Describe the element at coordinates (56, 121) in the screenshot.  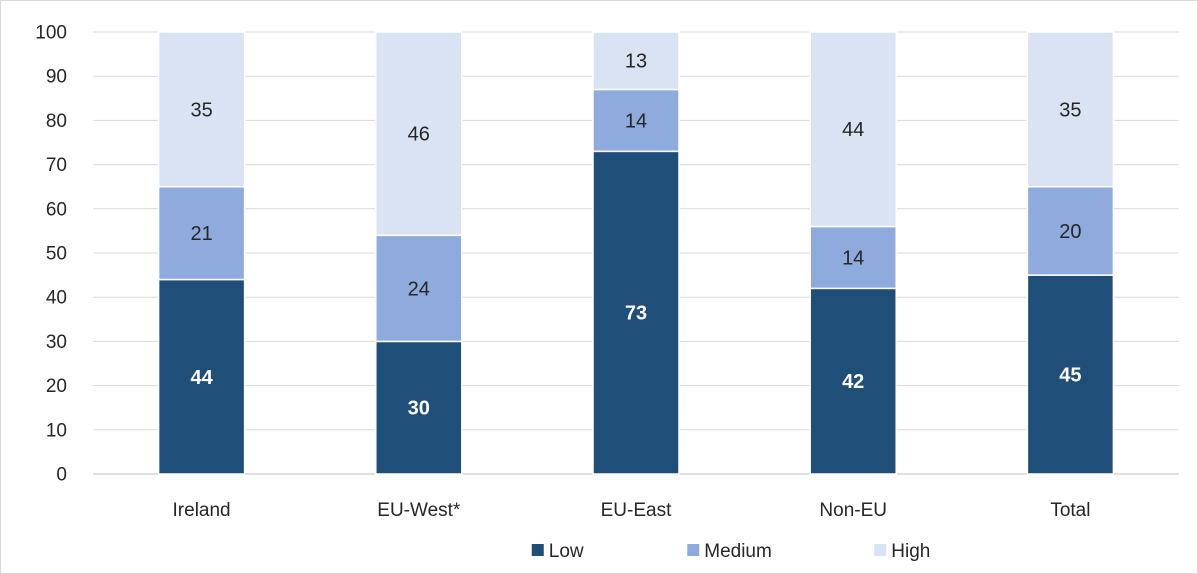
I see `y-tick-label: 80` at that location.